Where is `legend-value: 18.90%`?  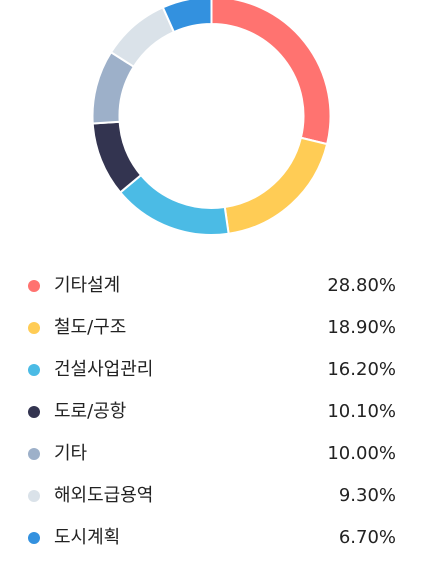
legend-value: 18.90% is located at coordinates (361, 327).